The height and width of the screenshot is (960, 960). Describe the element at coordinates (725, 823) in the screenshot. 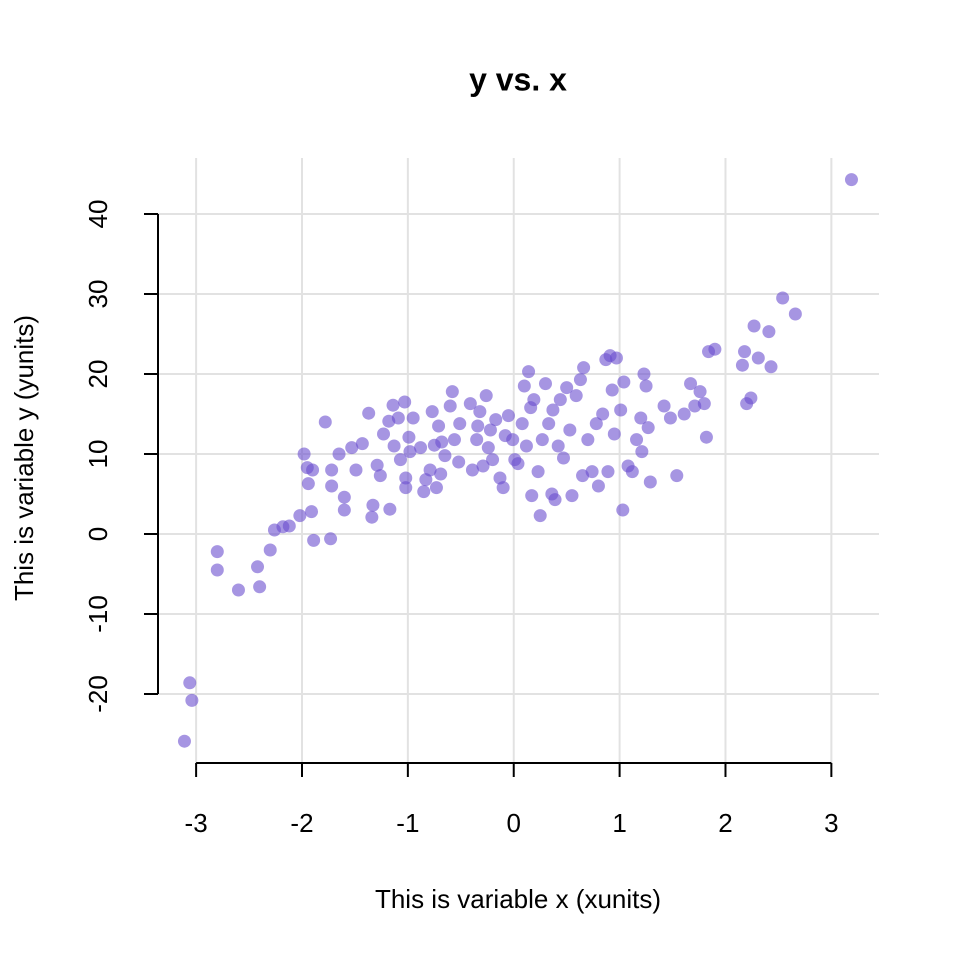

I see `x-tick-label: 2` at that location.